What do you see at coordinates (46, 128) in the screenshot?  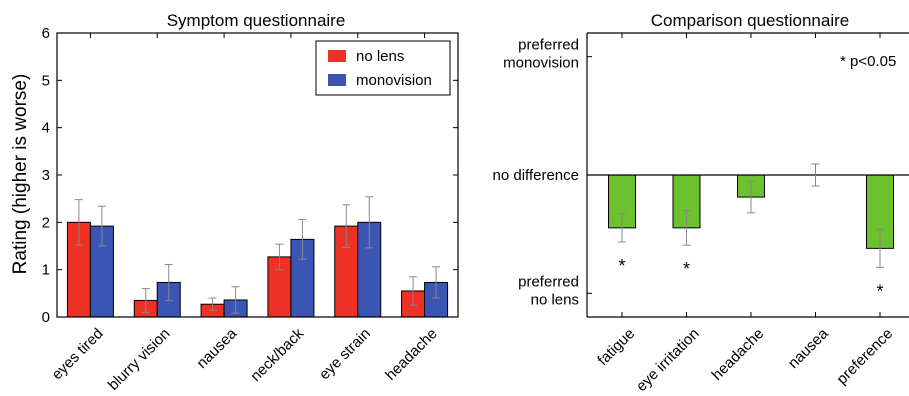 I see `y-tick-label: 4` at bounding box center [46, 128].